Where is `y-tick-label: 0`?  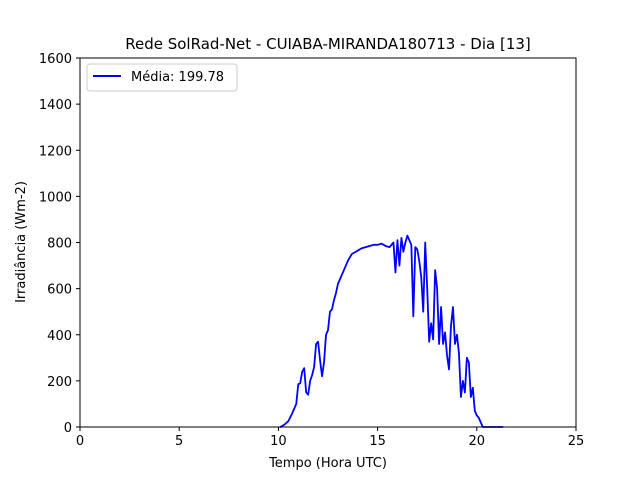
y-tick-label: 0 is located at coordinates (68, 428).